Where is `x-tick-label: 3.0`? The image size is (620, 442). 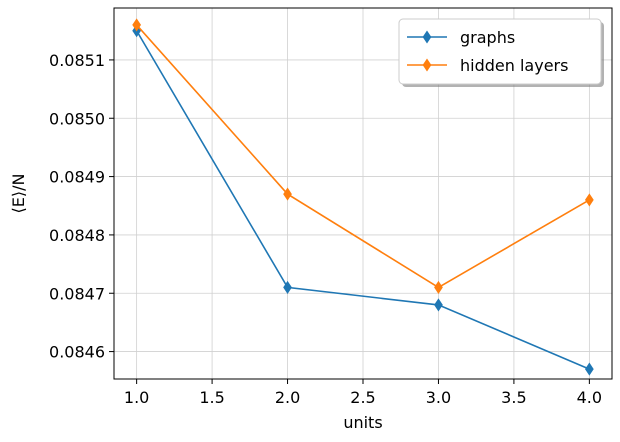 x-tick-label: 3.0 is located at coordinates (438, 397).